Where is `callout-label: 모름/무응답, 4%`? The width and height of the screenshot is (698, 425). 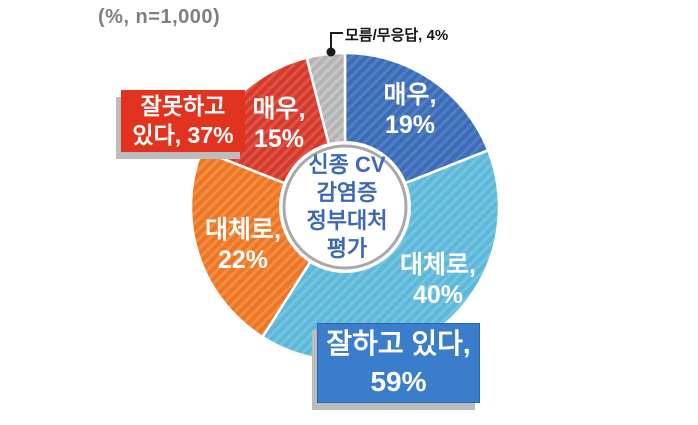
callout-label: 모름/무응답, 4% is located at coordinates (397, 35).